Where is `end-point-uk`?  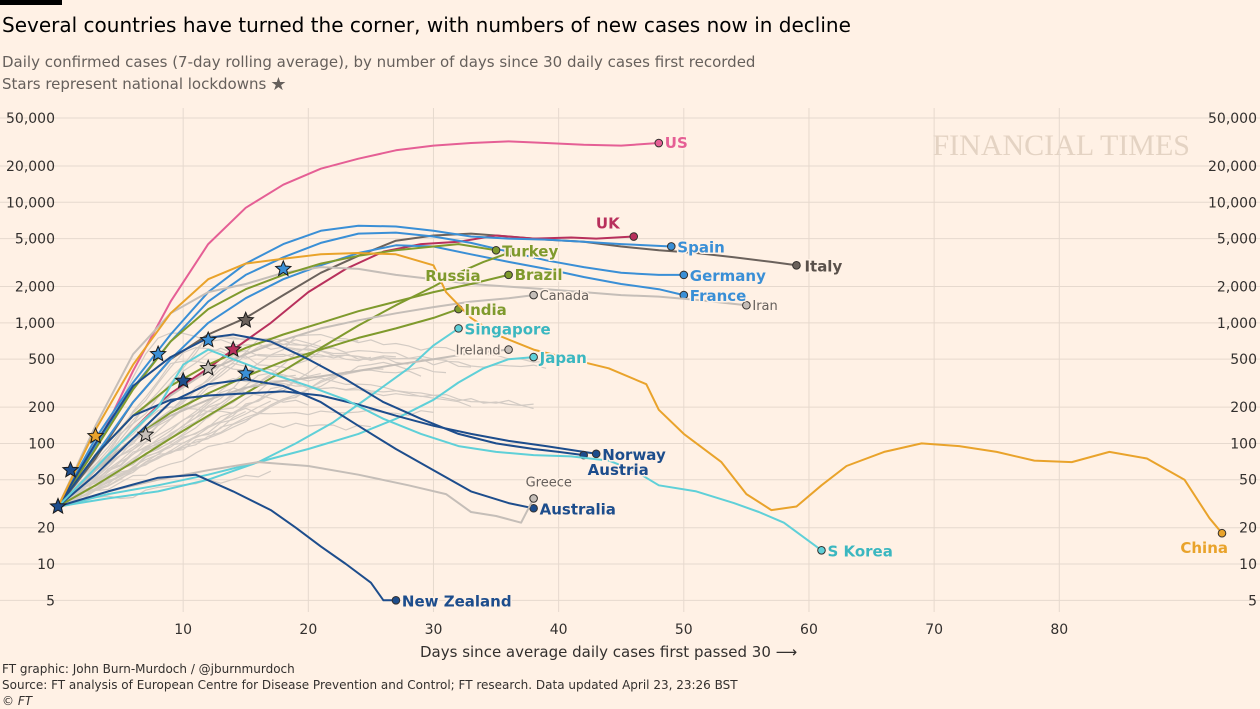
end-point-uk is located at coordinates (634, 236).